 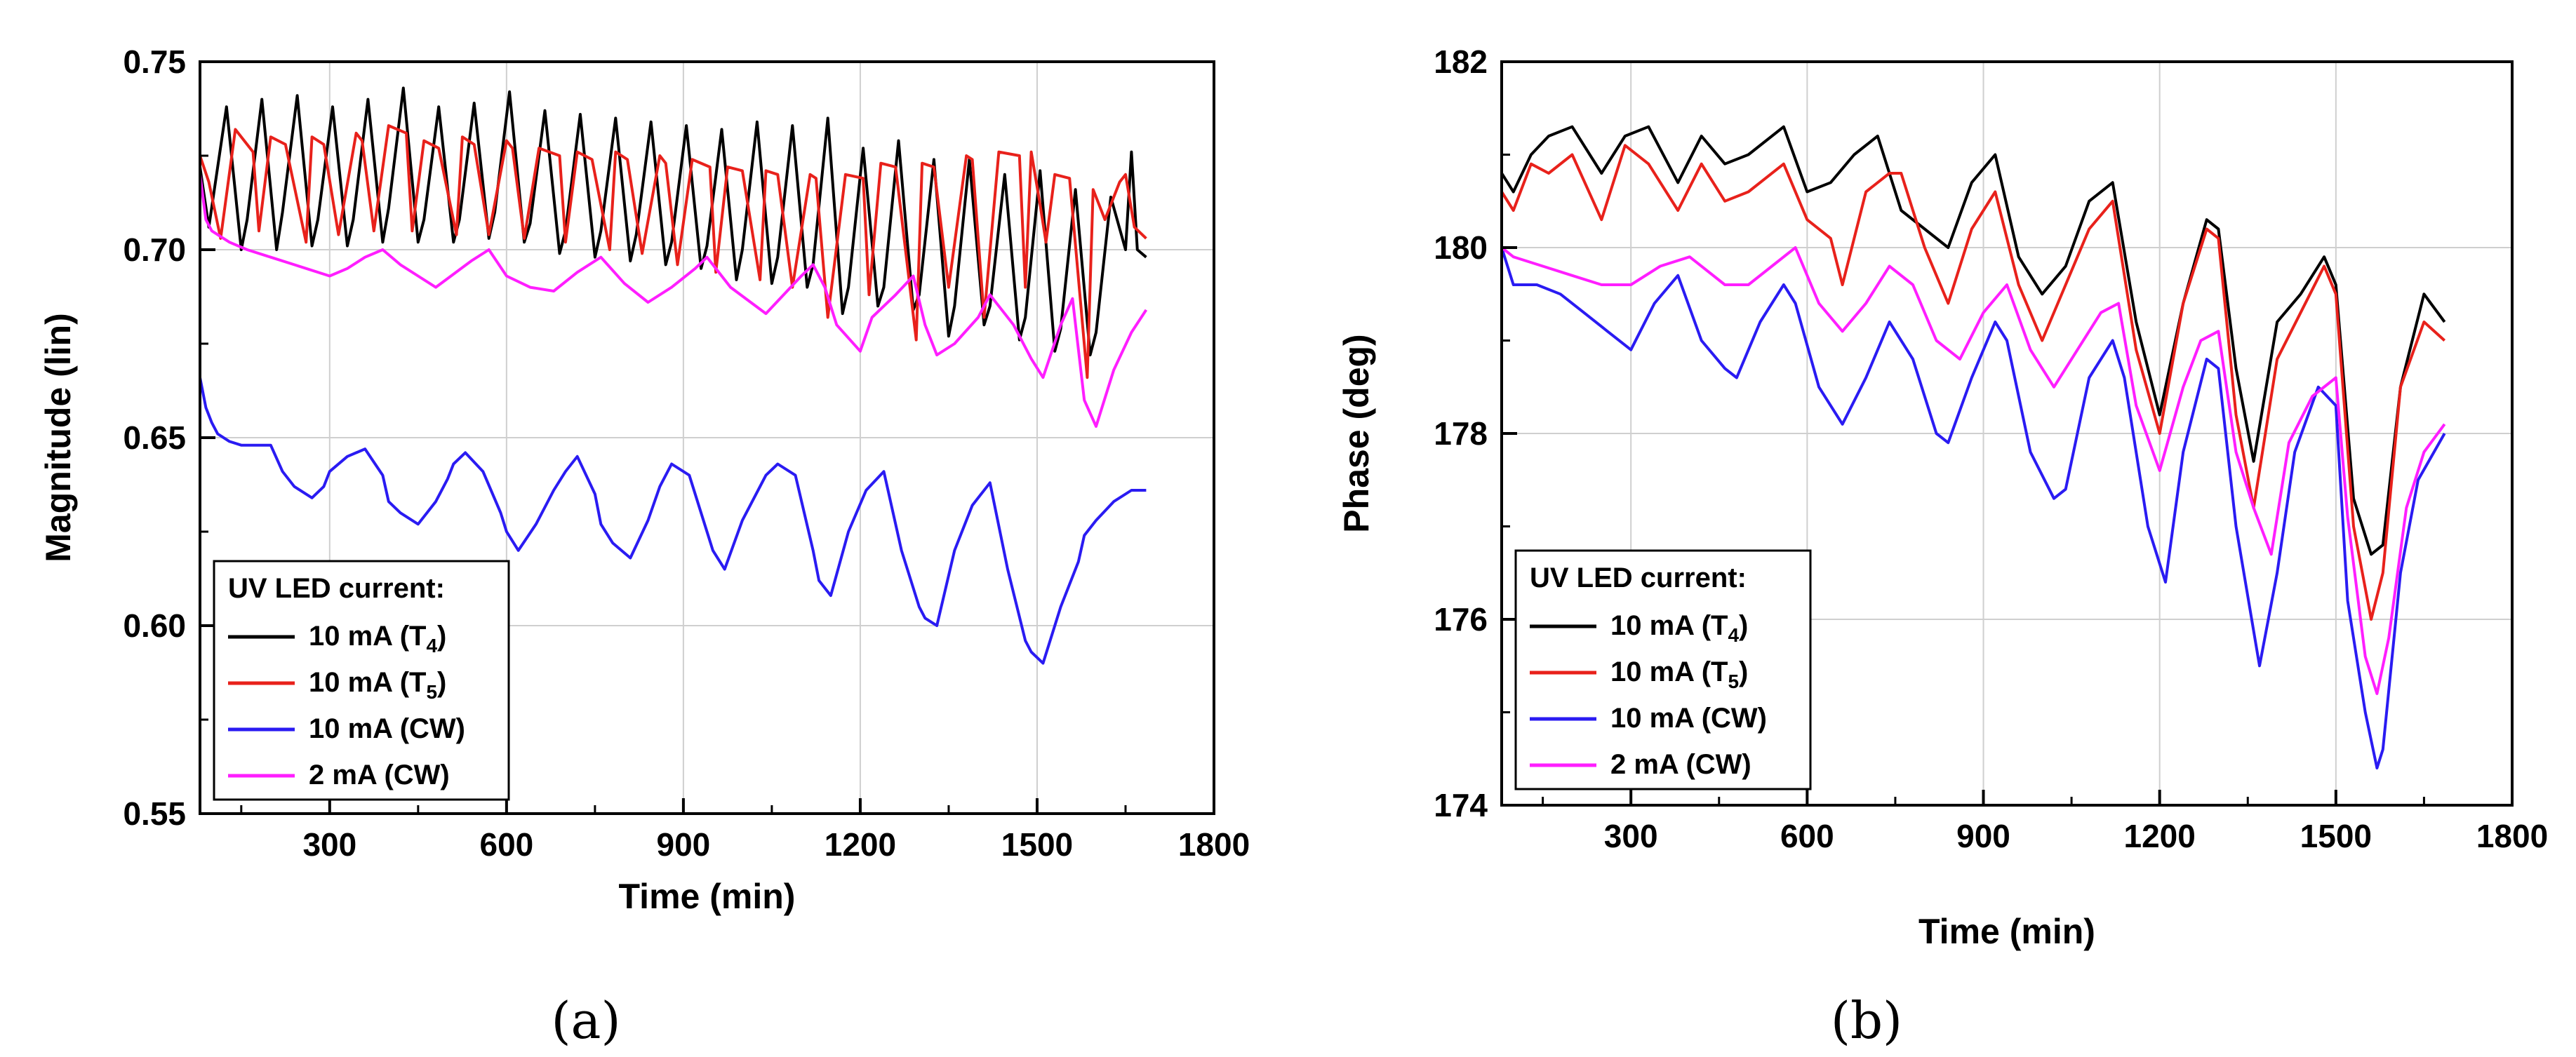 I want to click on y-tick-label: 0.60, so click(x=155, y=625).